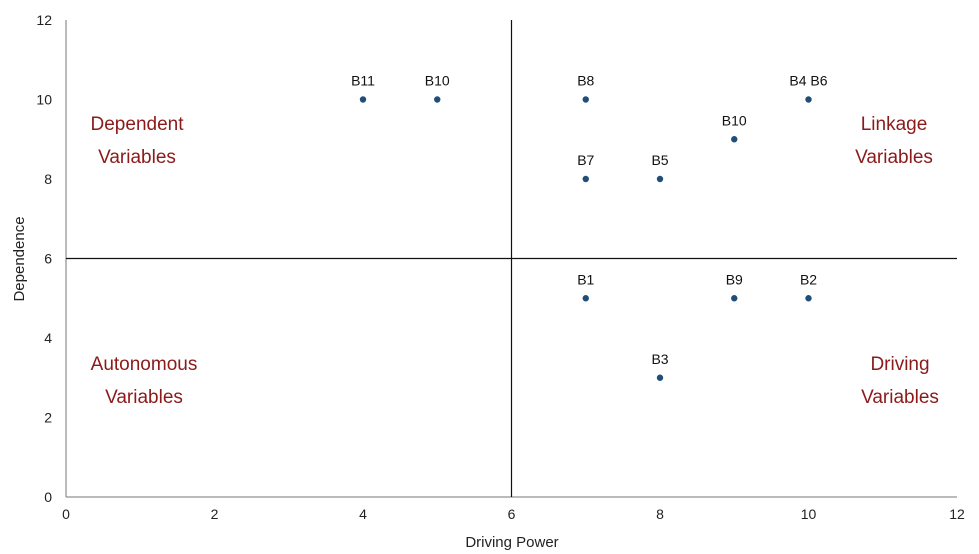  What do you see at coordinates (48, 338) in the screenshot?
I see `y-tick-label: 4` at bounding box center [48, 338].